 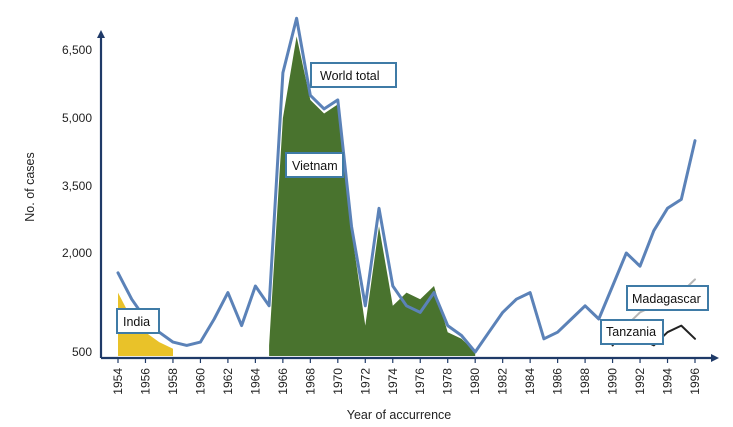 What do you see at coordinates (77, 186) in the screenshot?
I see `y-tick-label: 3,500` at bounding box center [77, 186].